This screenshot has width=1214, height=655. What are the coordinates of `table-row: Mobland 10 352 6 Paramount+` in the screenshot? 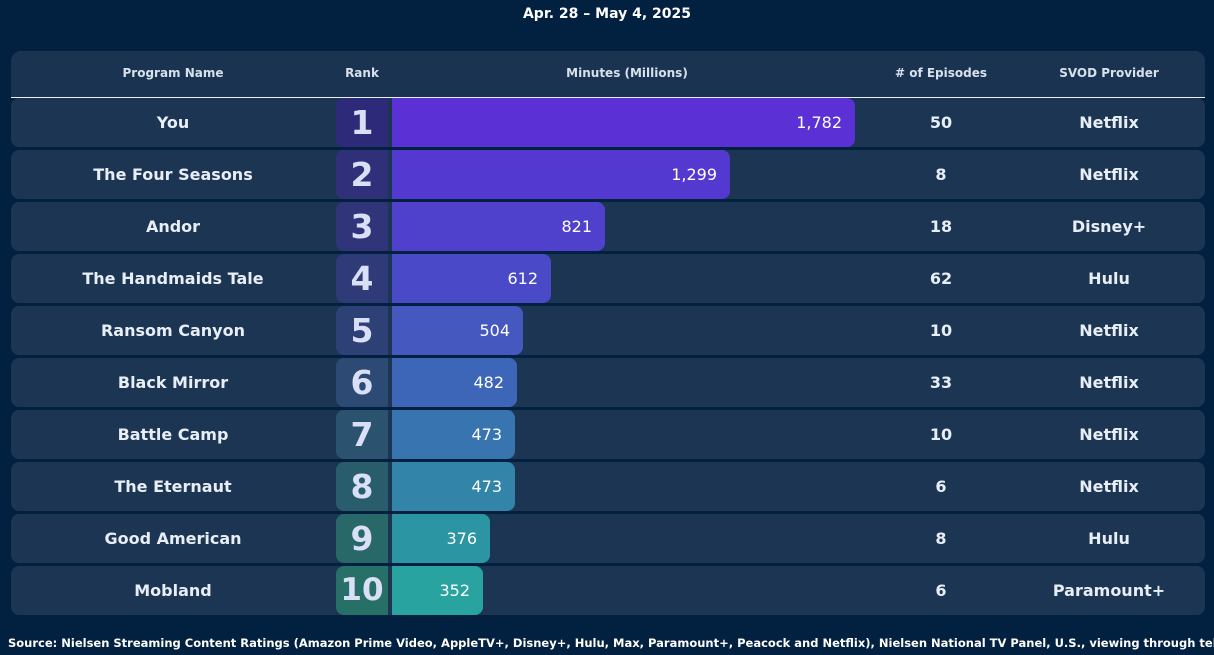 It's located at (608, 590).